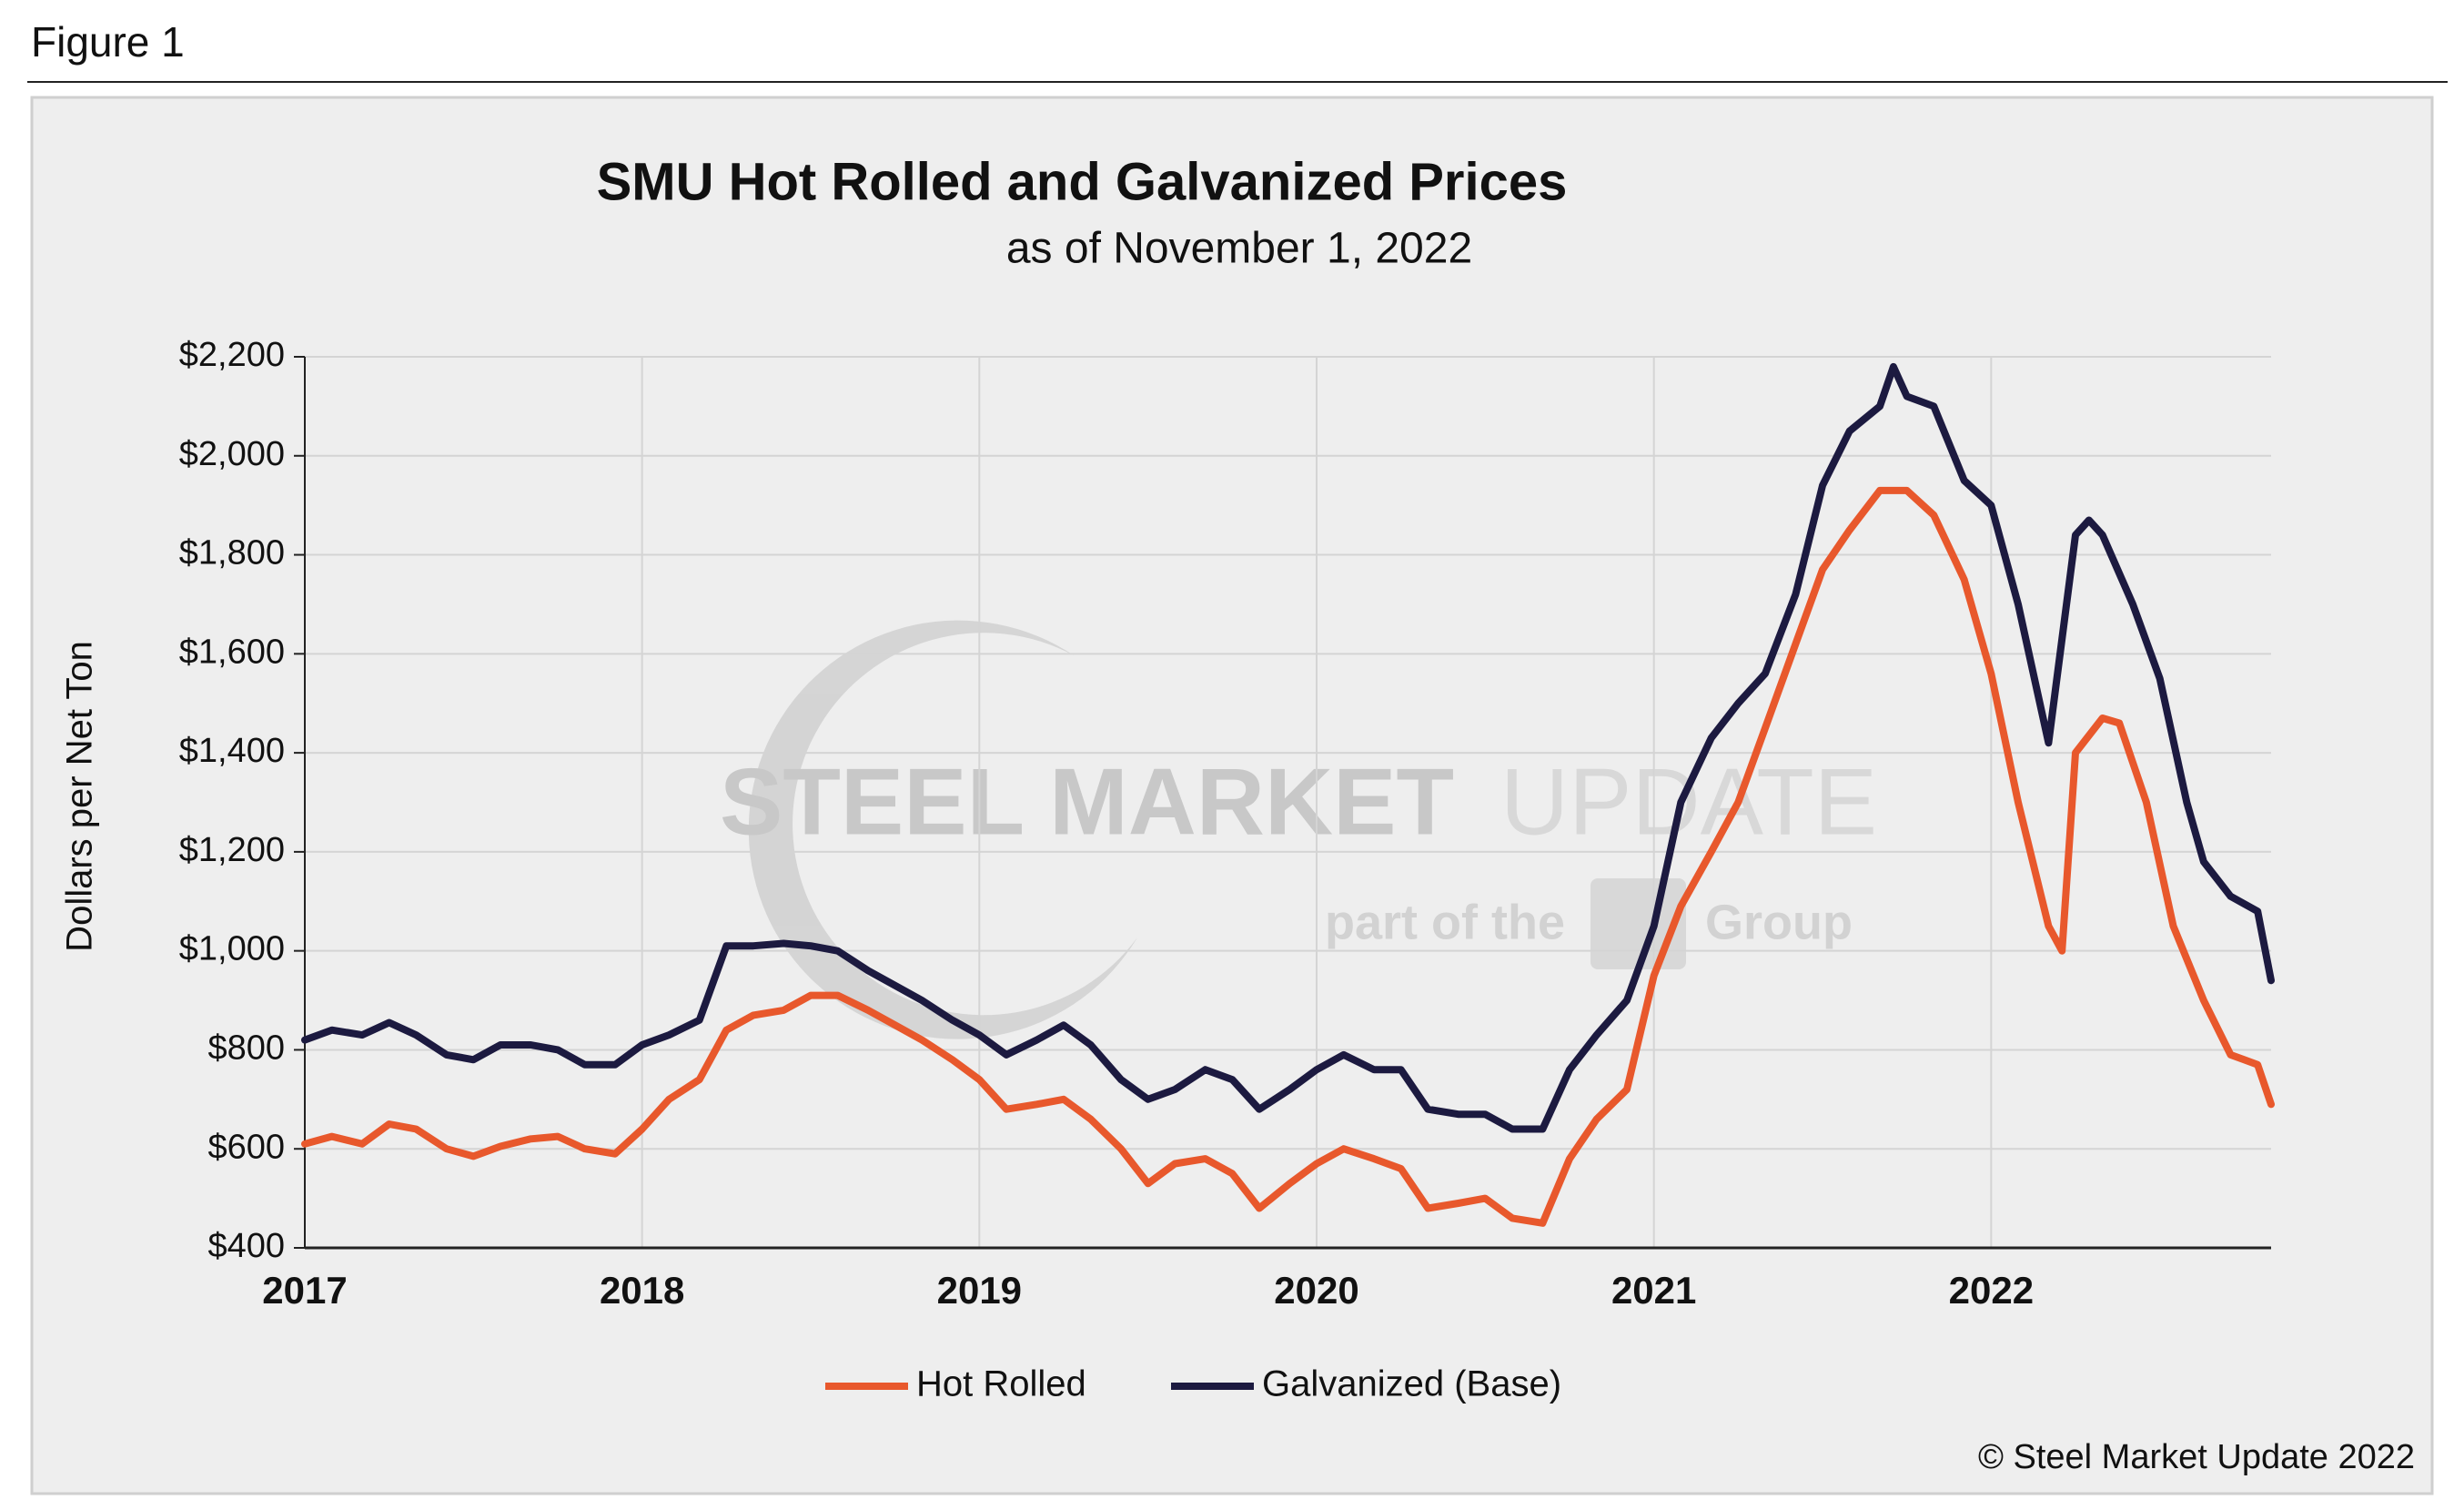 The height and width of the screenshot is (1510, 2464). I want to click on watermark-tagline: part of the, so click(1445, 922).